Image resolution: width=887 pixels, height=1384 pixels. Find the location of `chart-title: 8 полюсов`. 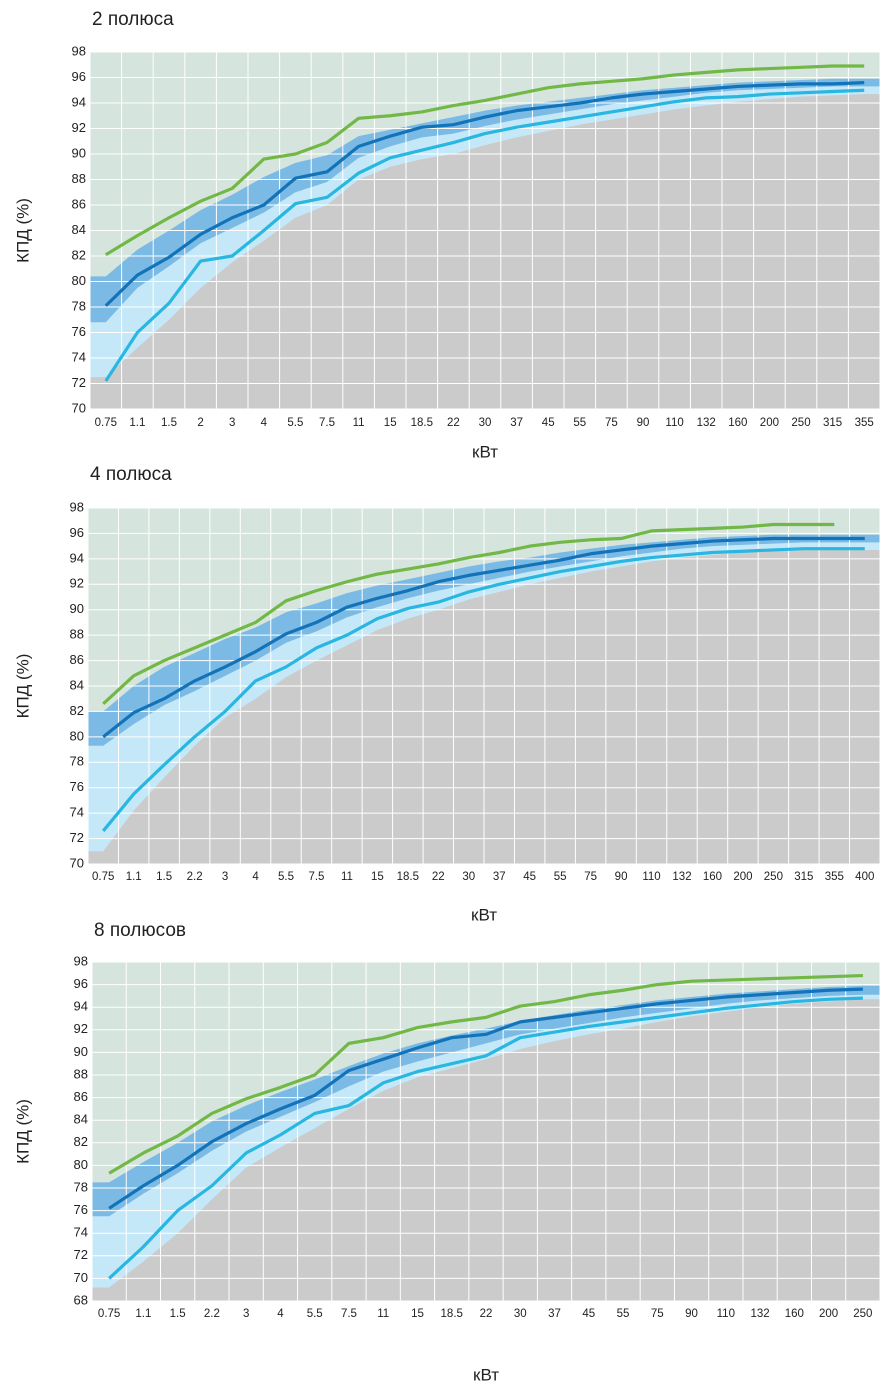

chart-title: 8 полюсов is located at coordinates (140, 930).